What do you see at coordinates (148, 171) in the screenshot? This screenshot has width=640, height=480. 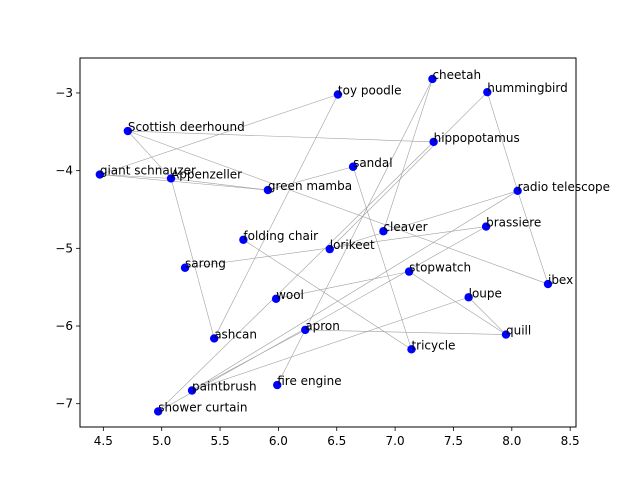 I see `point-label-giant-schnauzer: giant schnauzer` at bounding box center [148, 171].